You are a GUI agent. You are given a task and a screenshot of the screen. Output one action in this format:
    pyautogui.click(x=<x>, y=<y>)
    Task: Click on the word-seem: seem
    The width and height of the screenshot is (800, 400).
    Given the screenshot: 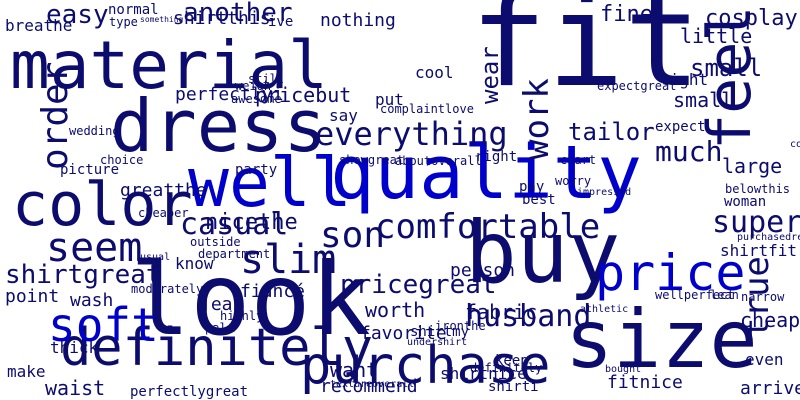 What is the action you would take?
    pyautogui.click(x=94, y=248)
    